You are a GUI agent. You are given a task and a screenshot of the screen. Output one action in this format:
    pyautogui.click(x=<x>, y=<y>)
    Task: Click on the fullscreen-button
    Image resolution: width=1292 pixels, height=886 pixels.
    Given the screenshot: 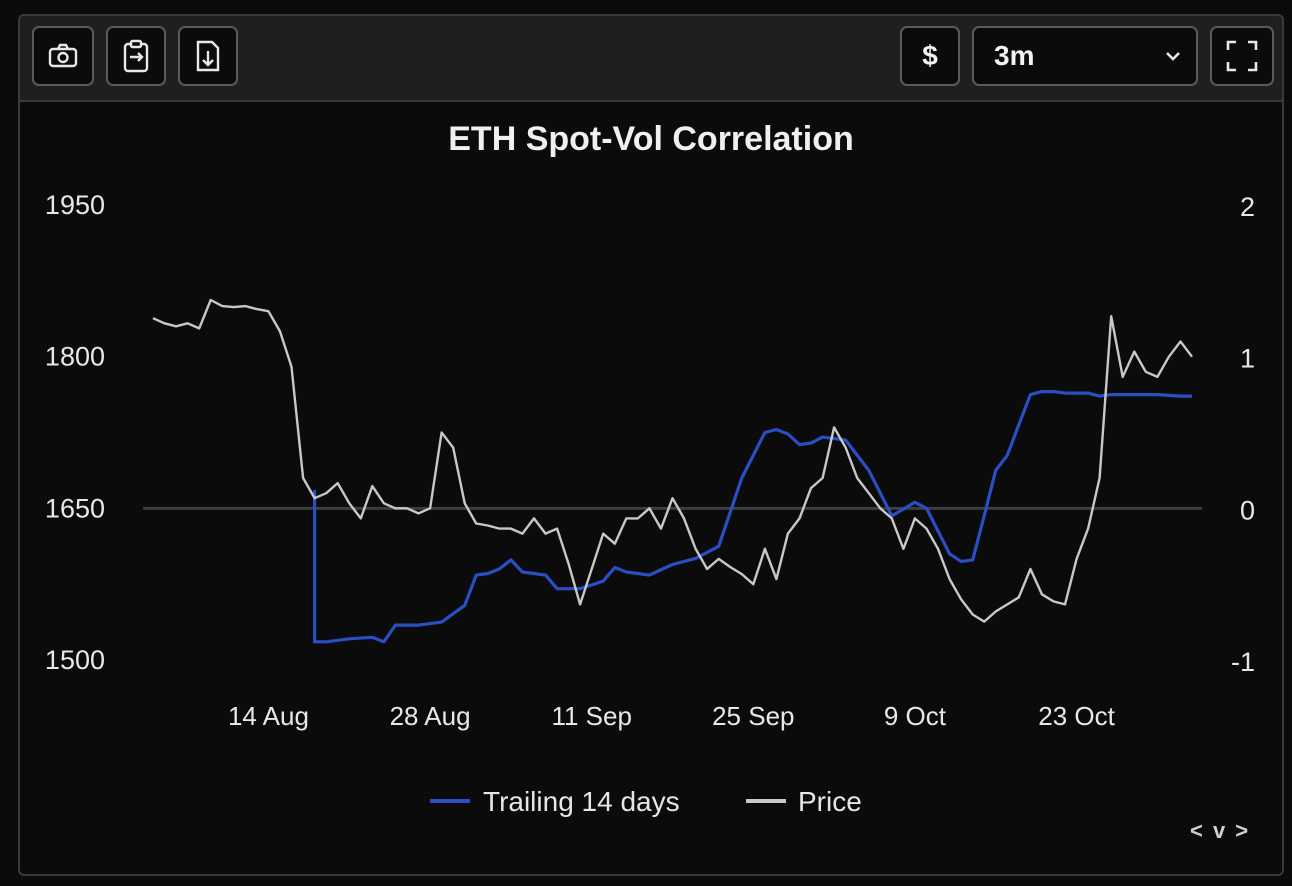 What is the action you would take?
    pyautogui.click(x=1242, y=56)
    